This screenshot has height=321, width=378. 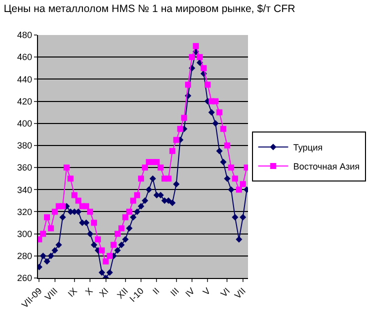 I want to click on x-tick-label: VII, so click(x=240, y=293).